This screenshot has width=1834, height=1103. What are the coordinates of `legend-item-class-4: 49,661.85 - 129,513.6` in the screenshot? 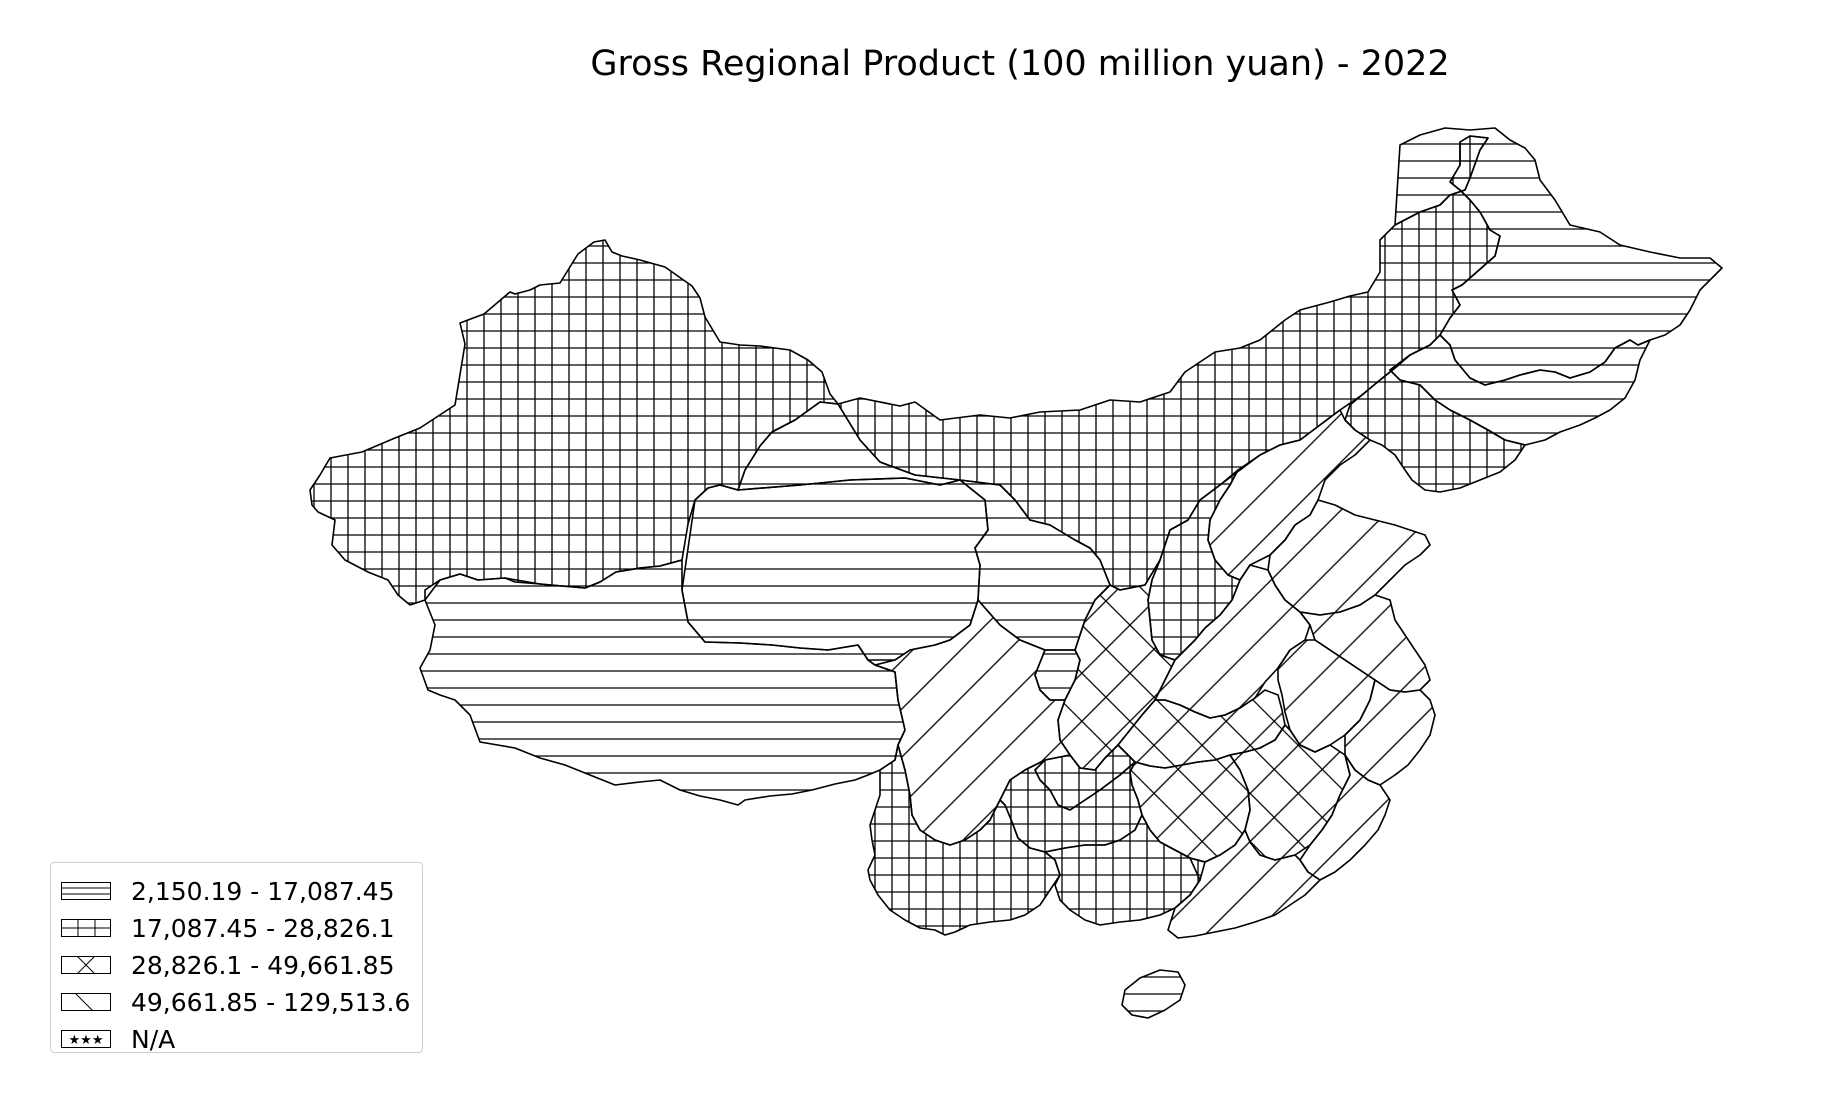 It's located at (236, 1002).